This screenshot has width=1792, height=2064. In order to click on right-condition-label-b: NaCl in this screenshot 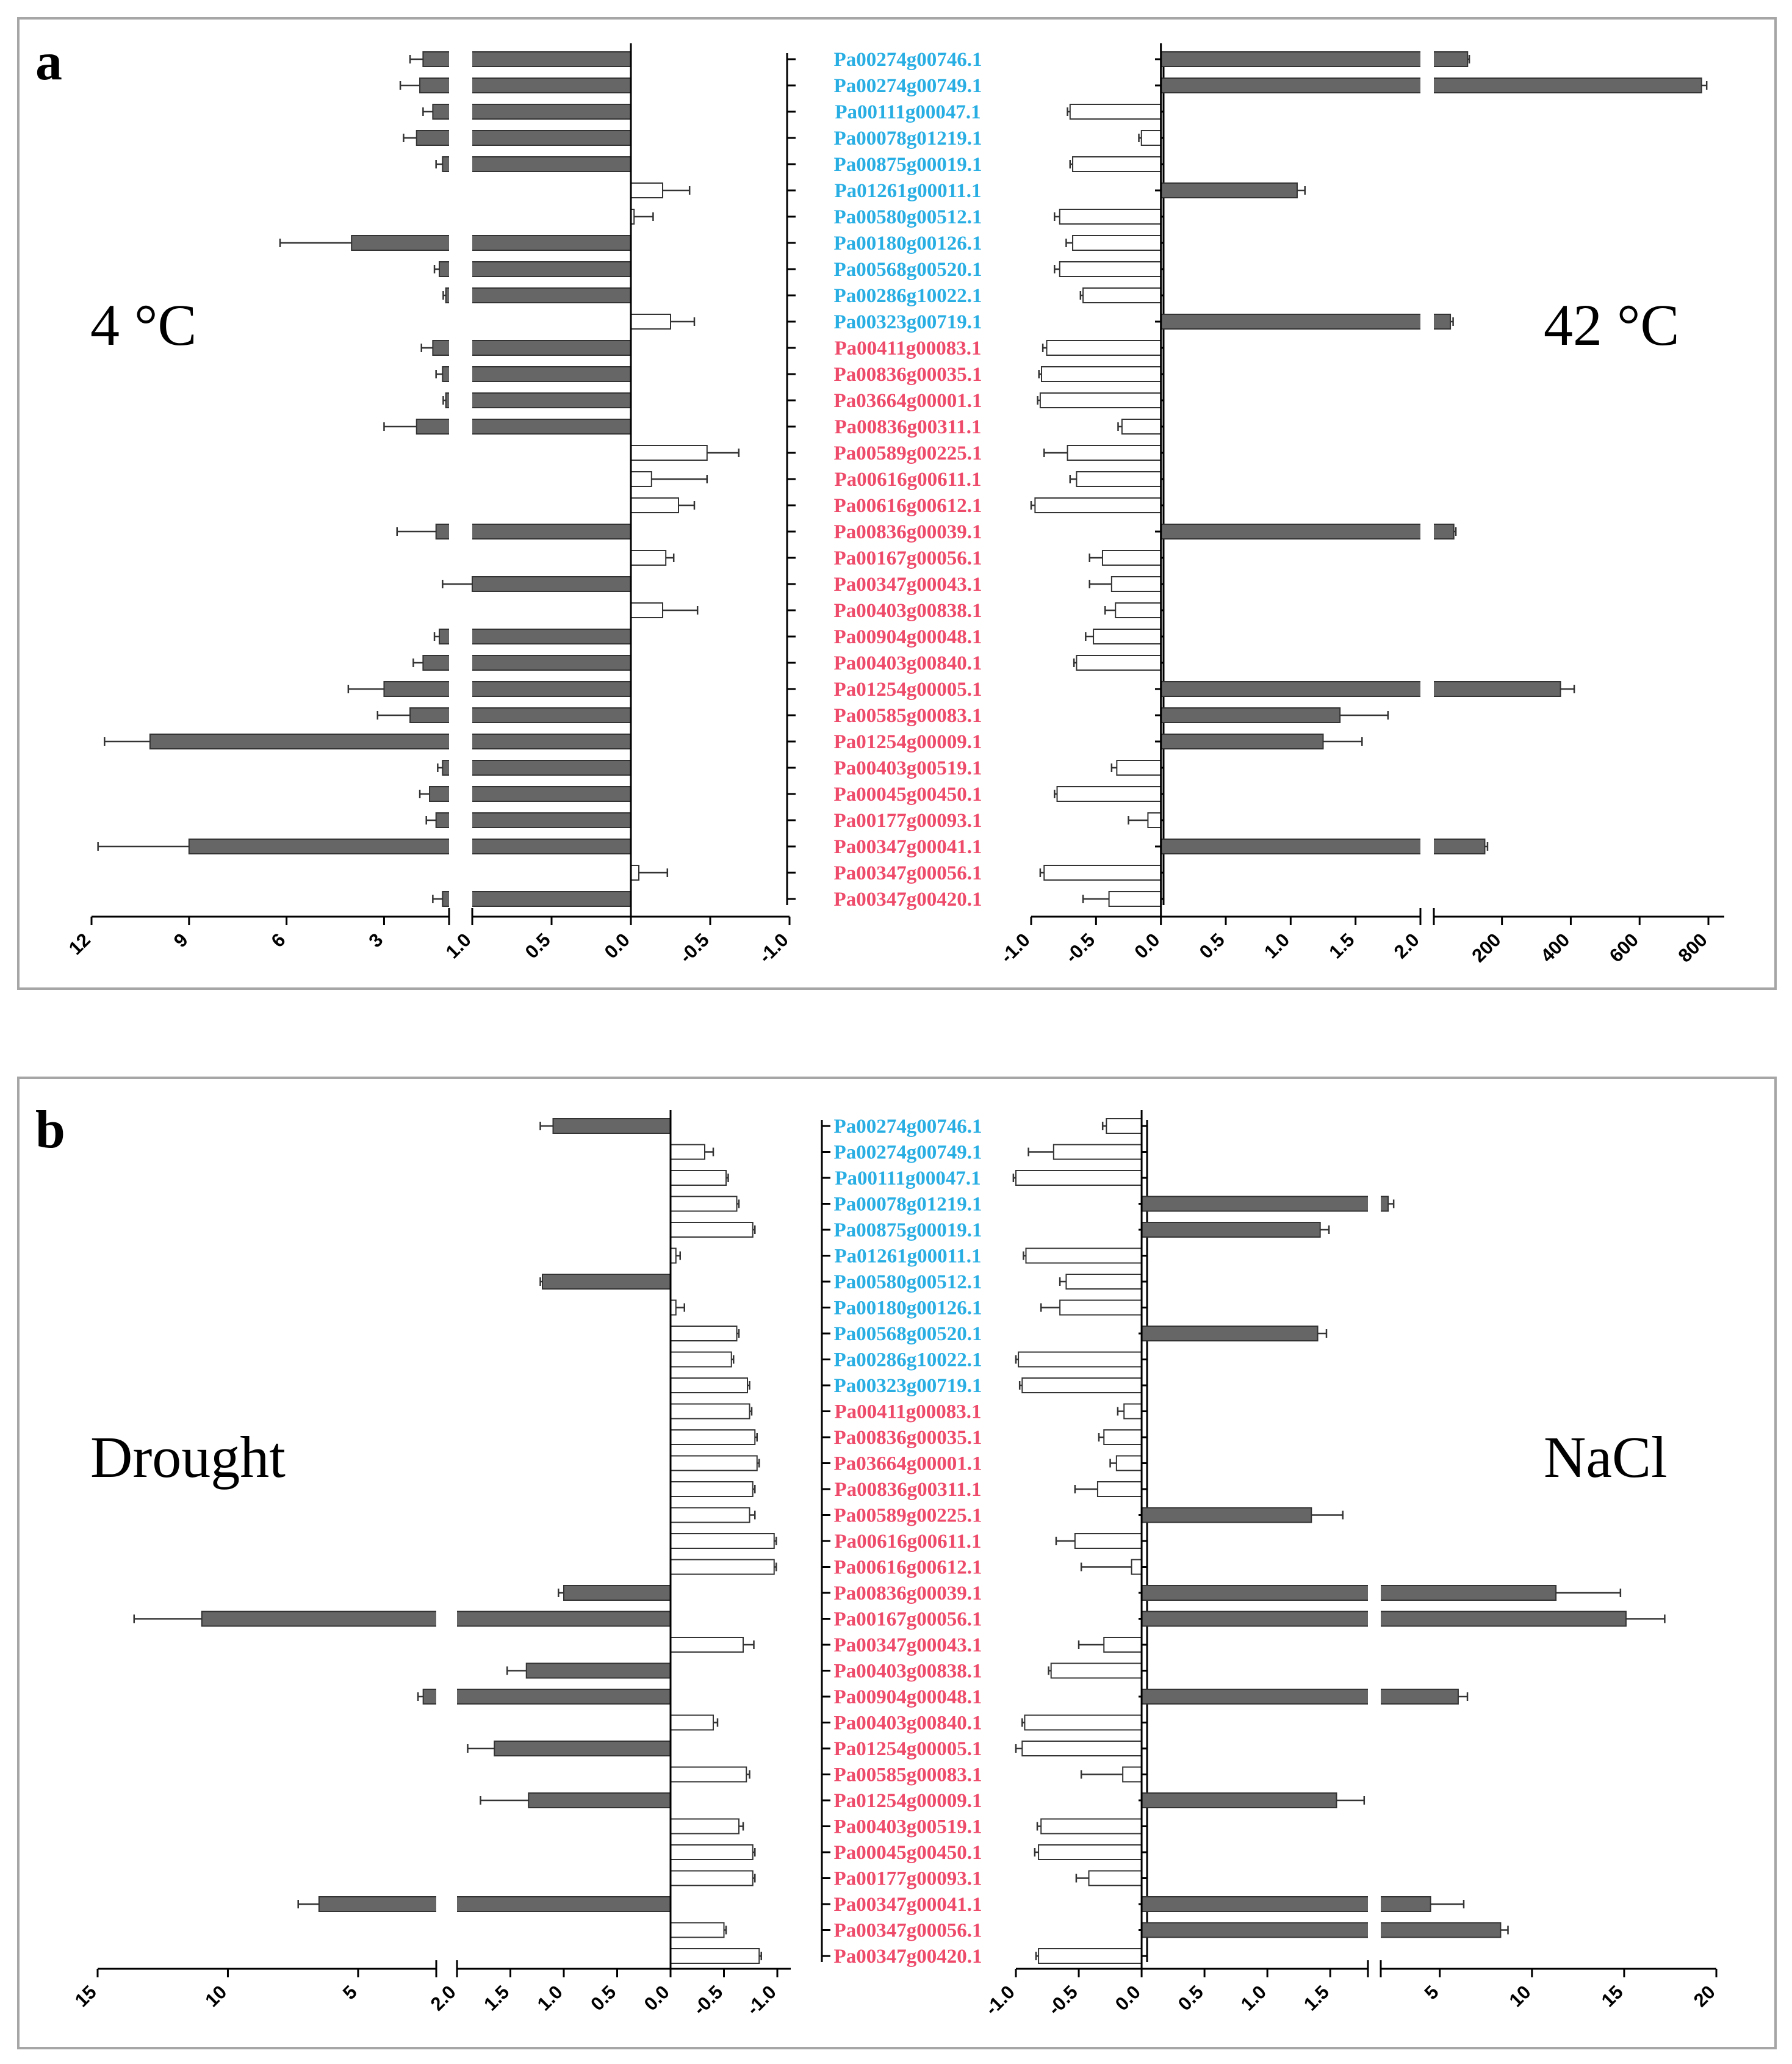, I will do `click(1606, 1457)`.